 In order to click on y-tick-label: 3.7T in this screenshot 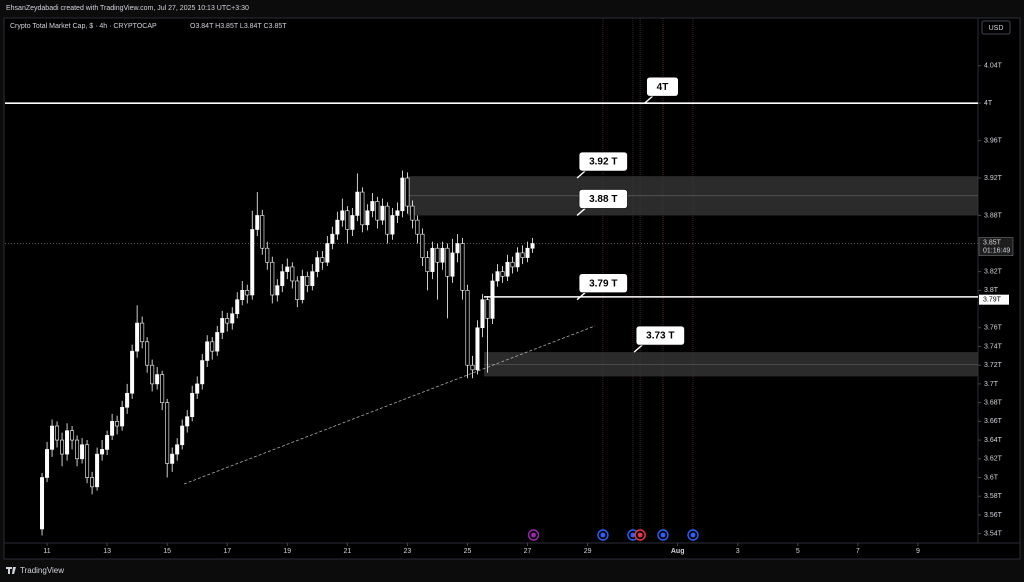, I will do `click(991, 384)`.